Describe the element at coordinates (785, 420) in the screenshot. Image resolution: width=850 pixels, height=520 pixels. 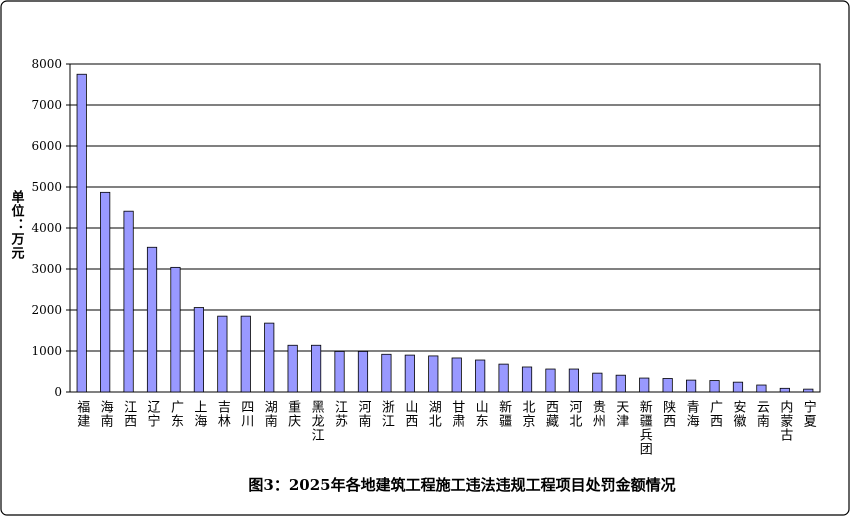
I see `x-tick-label: 内蒙古` at that location.